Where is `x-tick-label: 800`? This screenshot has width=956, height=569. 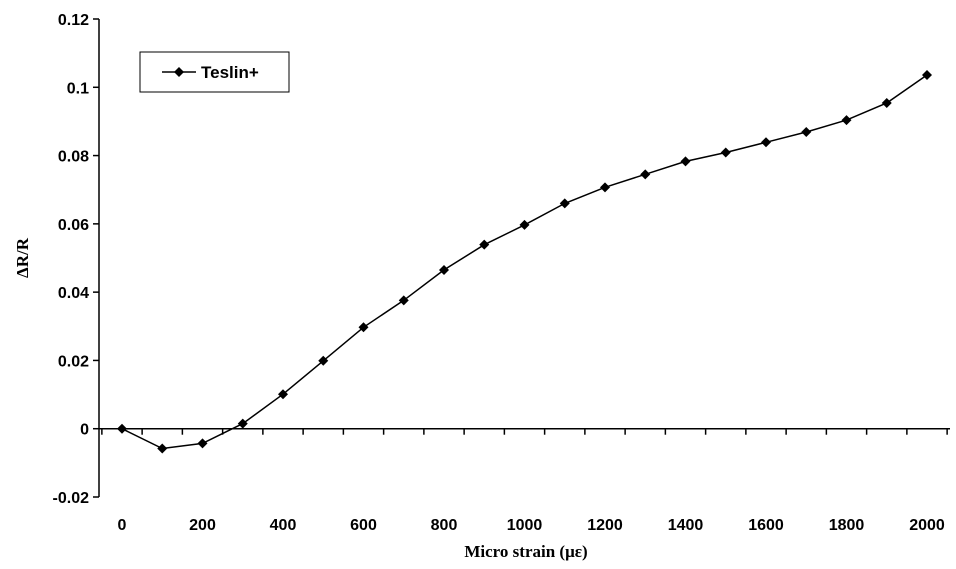 x-tick-label: 800 is located at coordinates (444, 525).